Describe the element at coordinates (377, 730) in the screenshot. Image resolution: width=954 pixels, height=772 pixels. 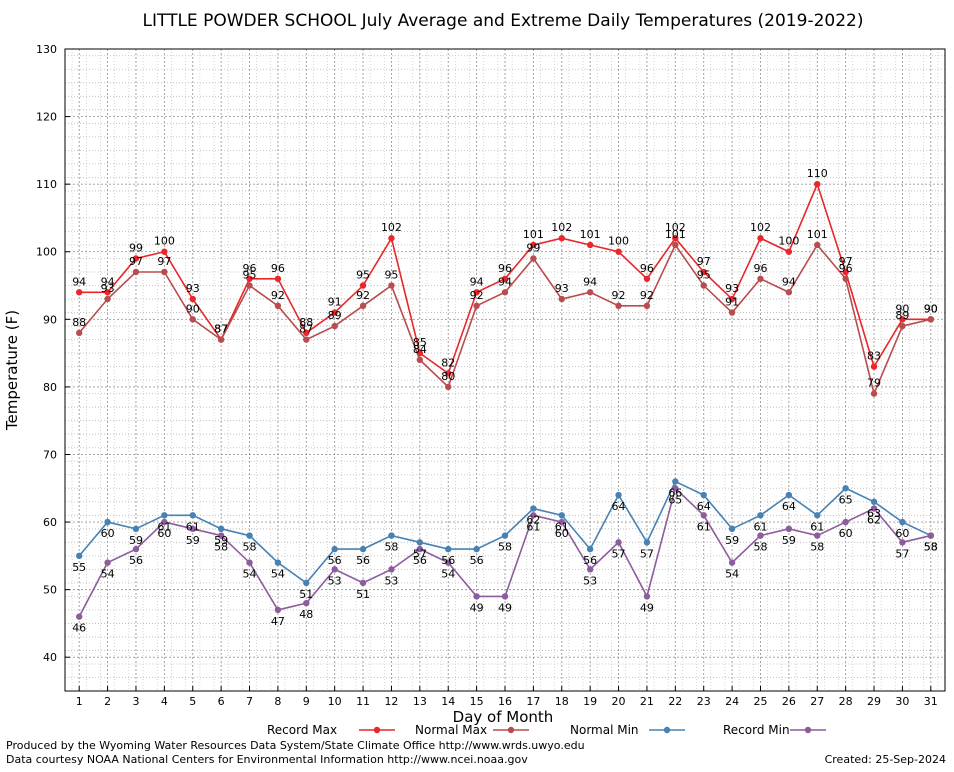
I see `legend-marker-record-max` at that location.